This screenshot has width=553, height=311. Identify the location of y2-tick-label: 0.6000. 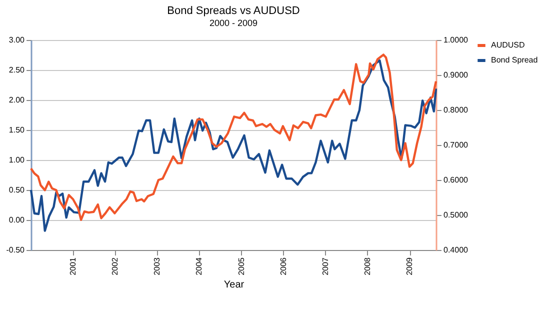
(456, 180).